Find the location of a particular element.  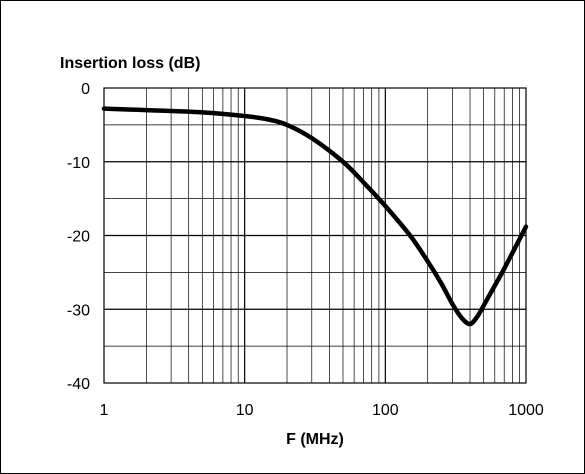

x-tick-label: 10 is located at coordinates (245, 410).